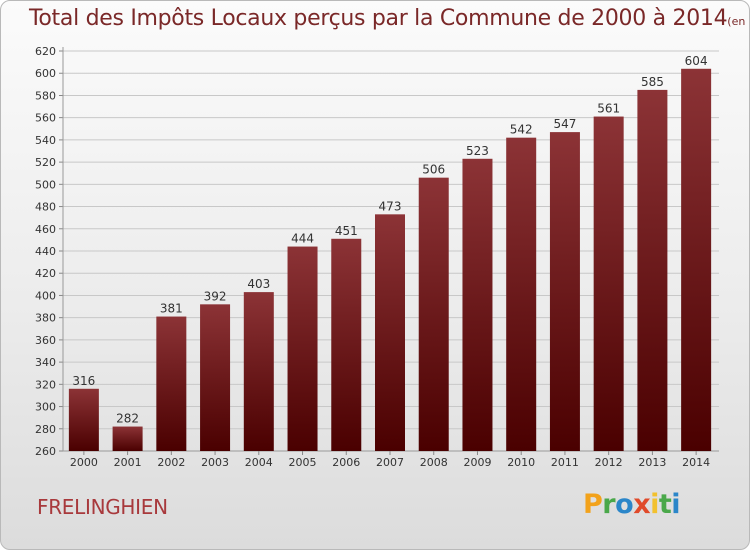 This screenshot has height=550, width=750. What do you see at coordinates (390, 206) in the screenshot?
I see `value-label: 473` at bounding box center [390, 206].